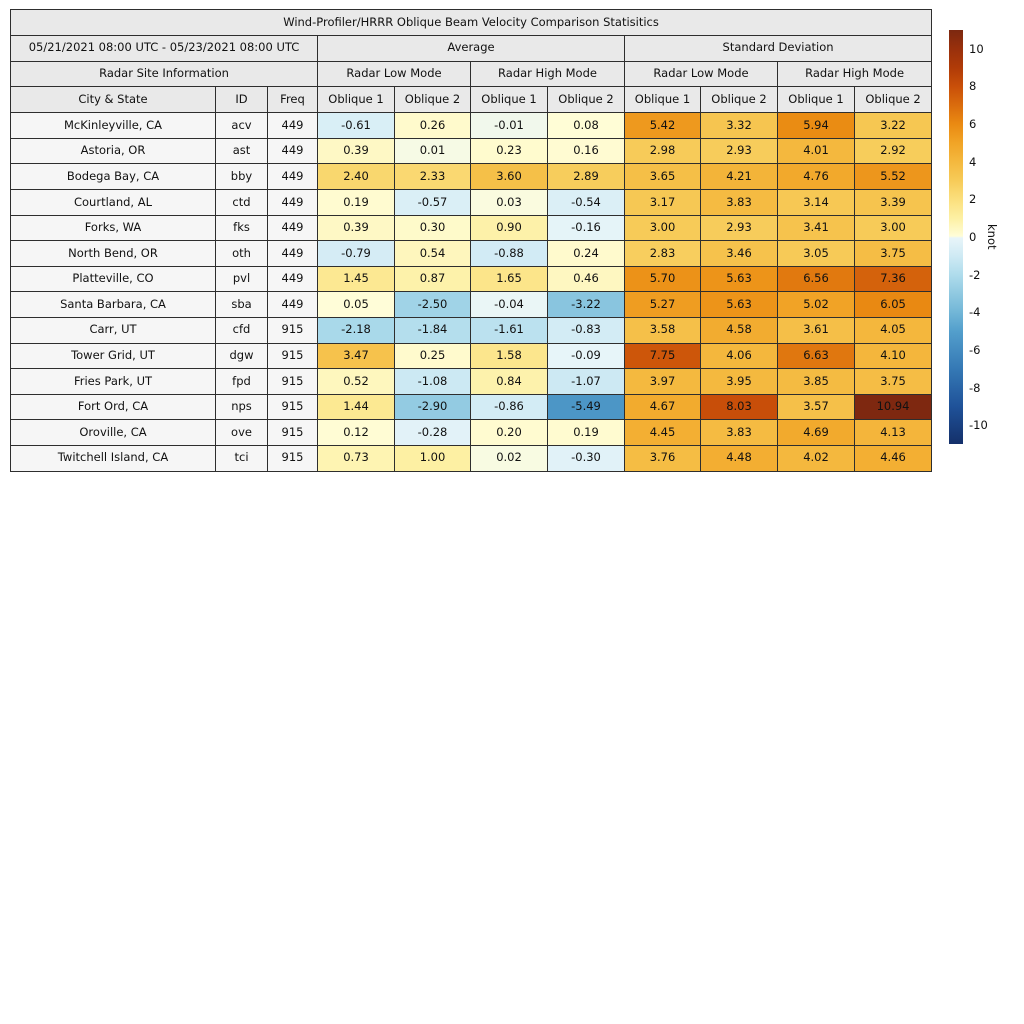  I want to click on cell-value: 5.63, so click(739, 304).